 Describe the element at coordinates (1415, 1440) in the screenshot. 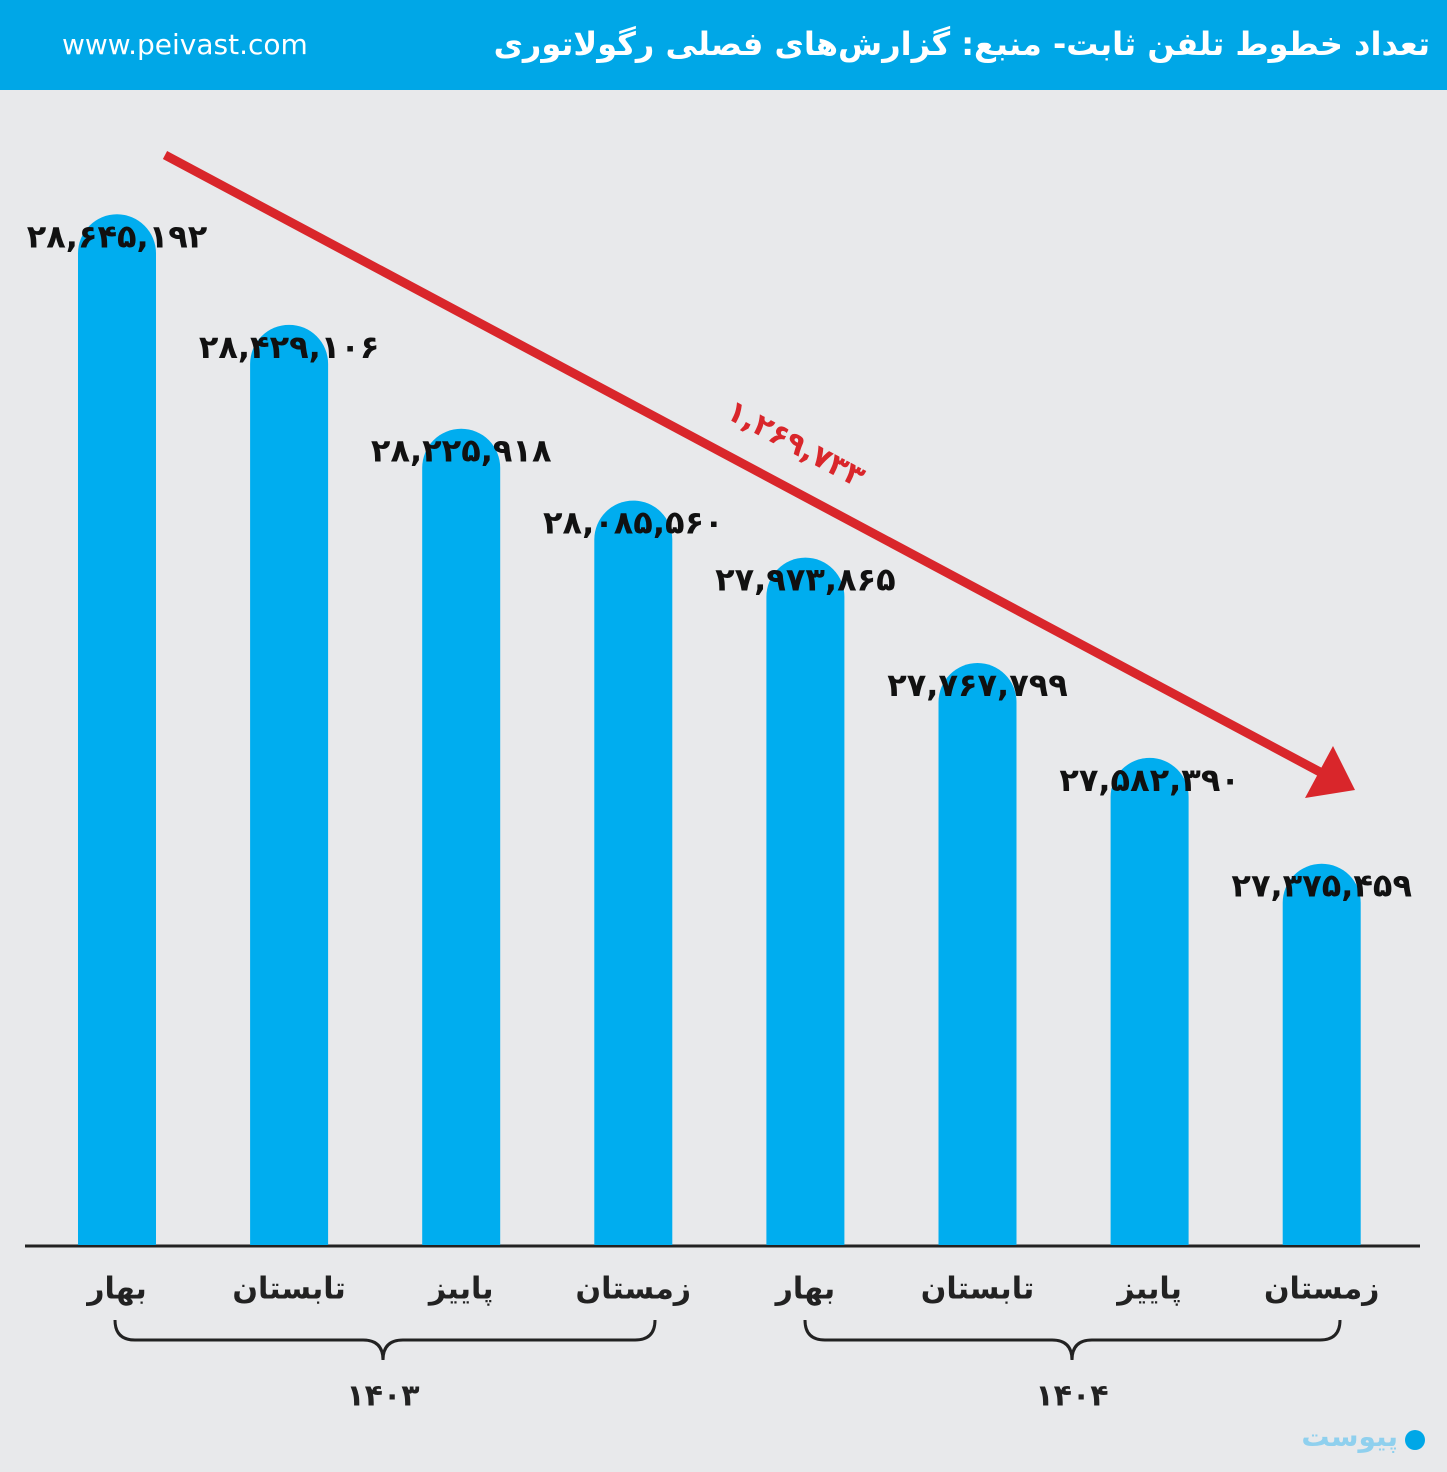

I see `logo-icon` at that location.